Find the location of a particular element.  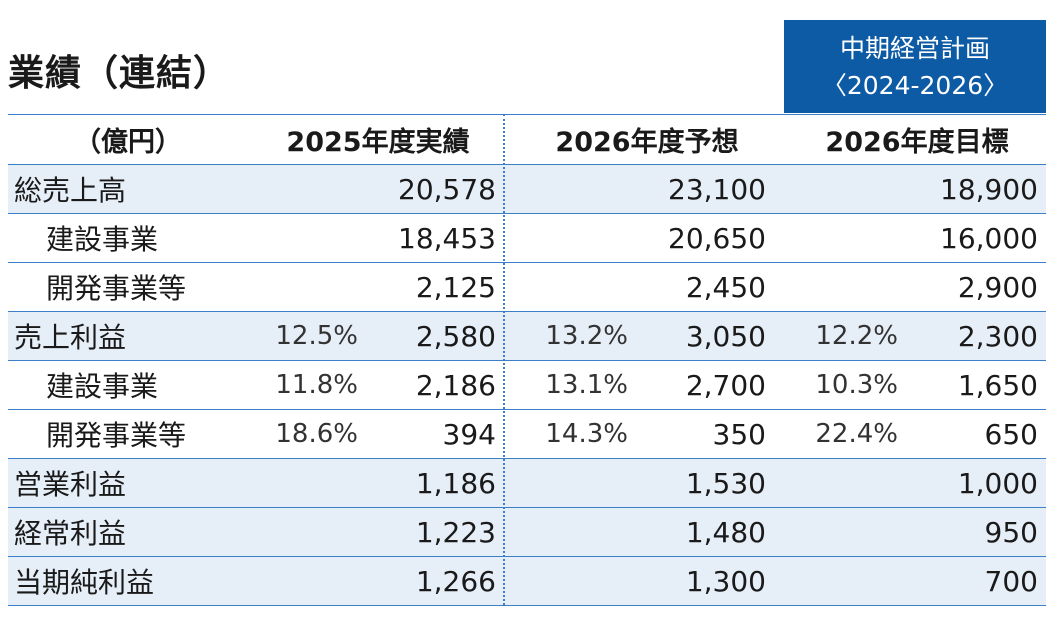

row-label: 総売上高 is located at coordinates (70, 190).